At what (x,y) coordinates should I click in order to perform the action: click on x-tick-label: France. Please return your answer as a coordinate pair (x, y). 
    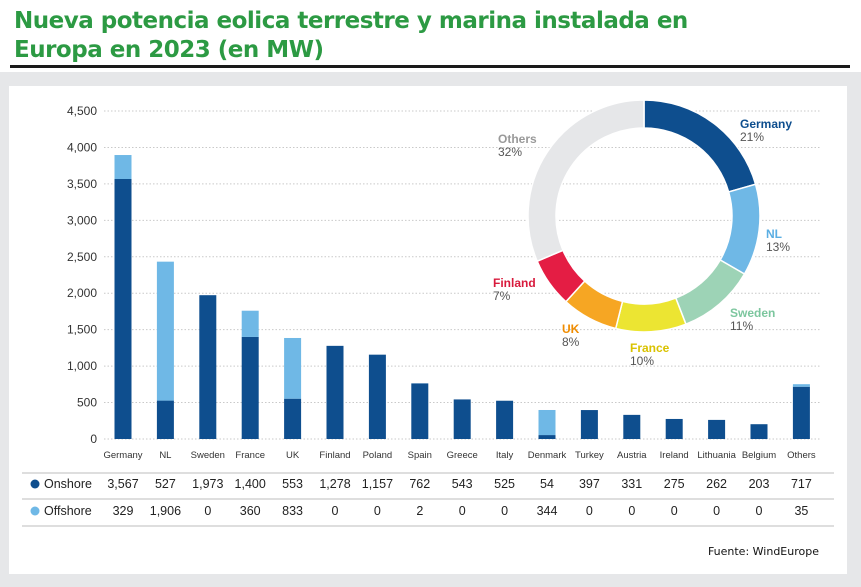
    Looking at the image, I should click on (250, 455).